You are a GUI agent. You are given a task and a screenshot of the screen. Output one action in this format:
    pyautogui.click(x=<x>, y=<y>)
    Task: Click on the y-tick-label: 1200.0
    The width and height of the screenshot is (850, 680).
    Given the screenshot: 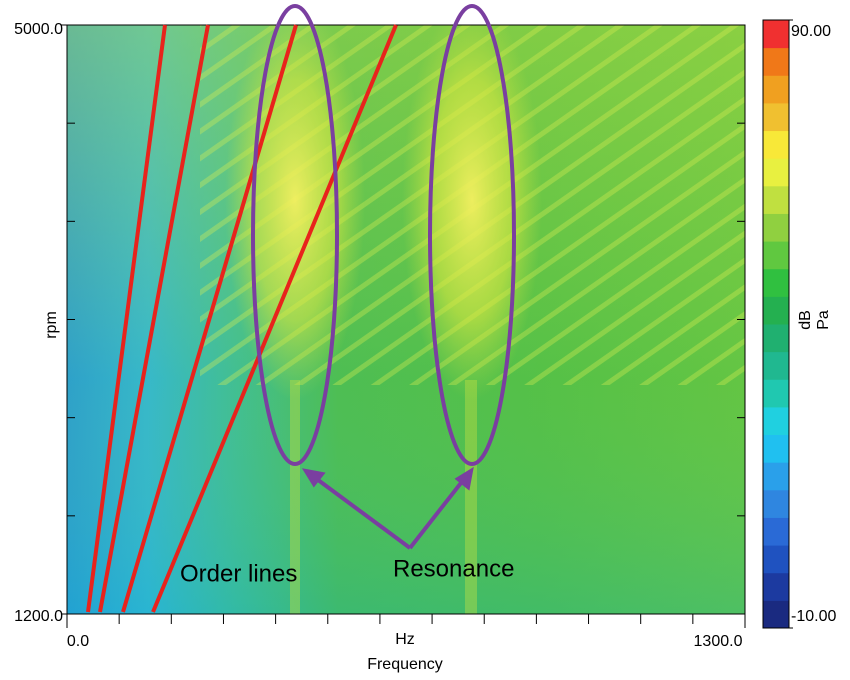 What is the action you would take?
    pyautogui.click(x=38, y=616)
    